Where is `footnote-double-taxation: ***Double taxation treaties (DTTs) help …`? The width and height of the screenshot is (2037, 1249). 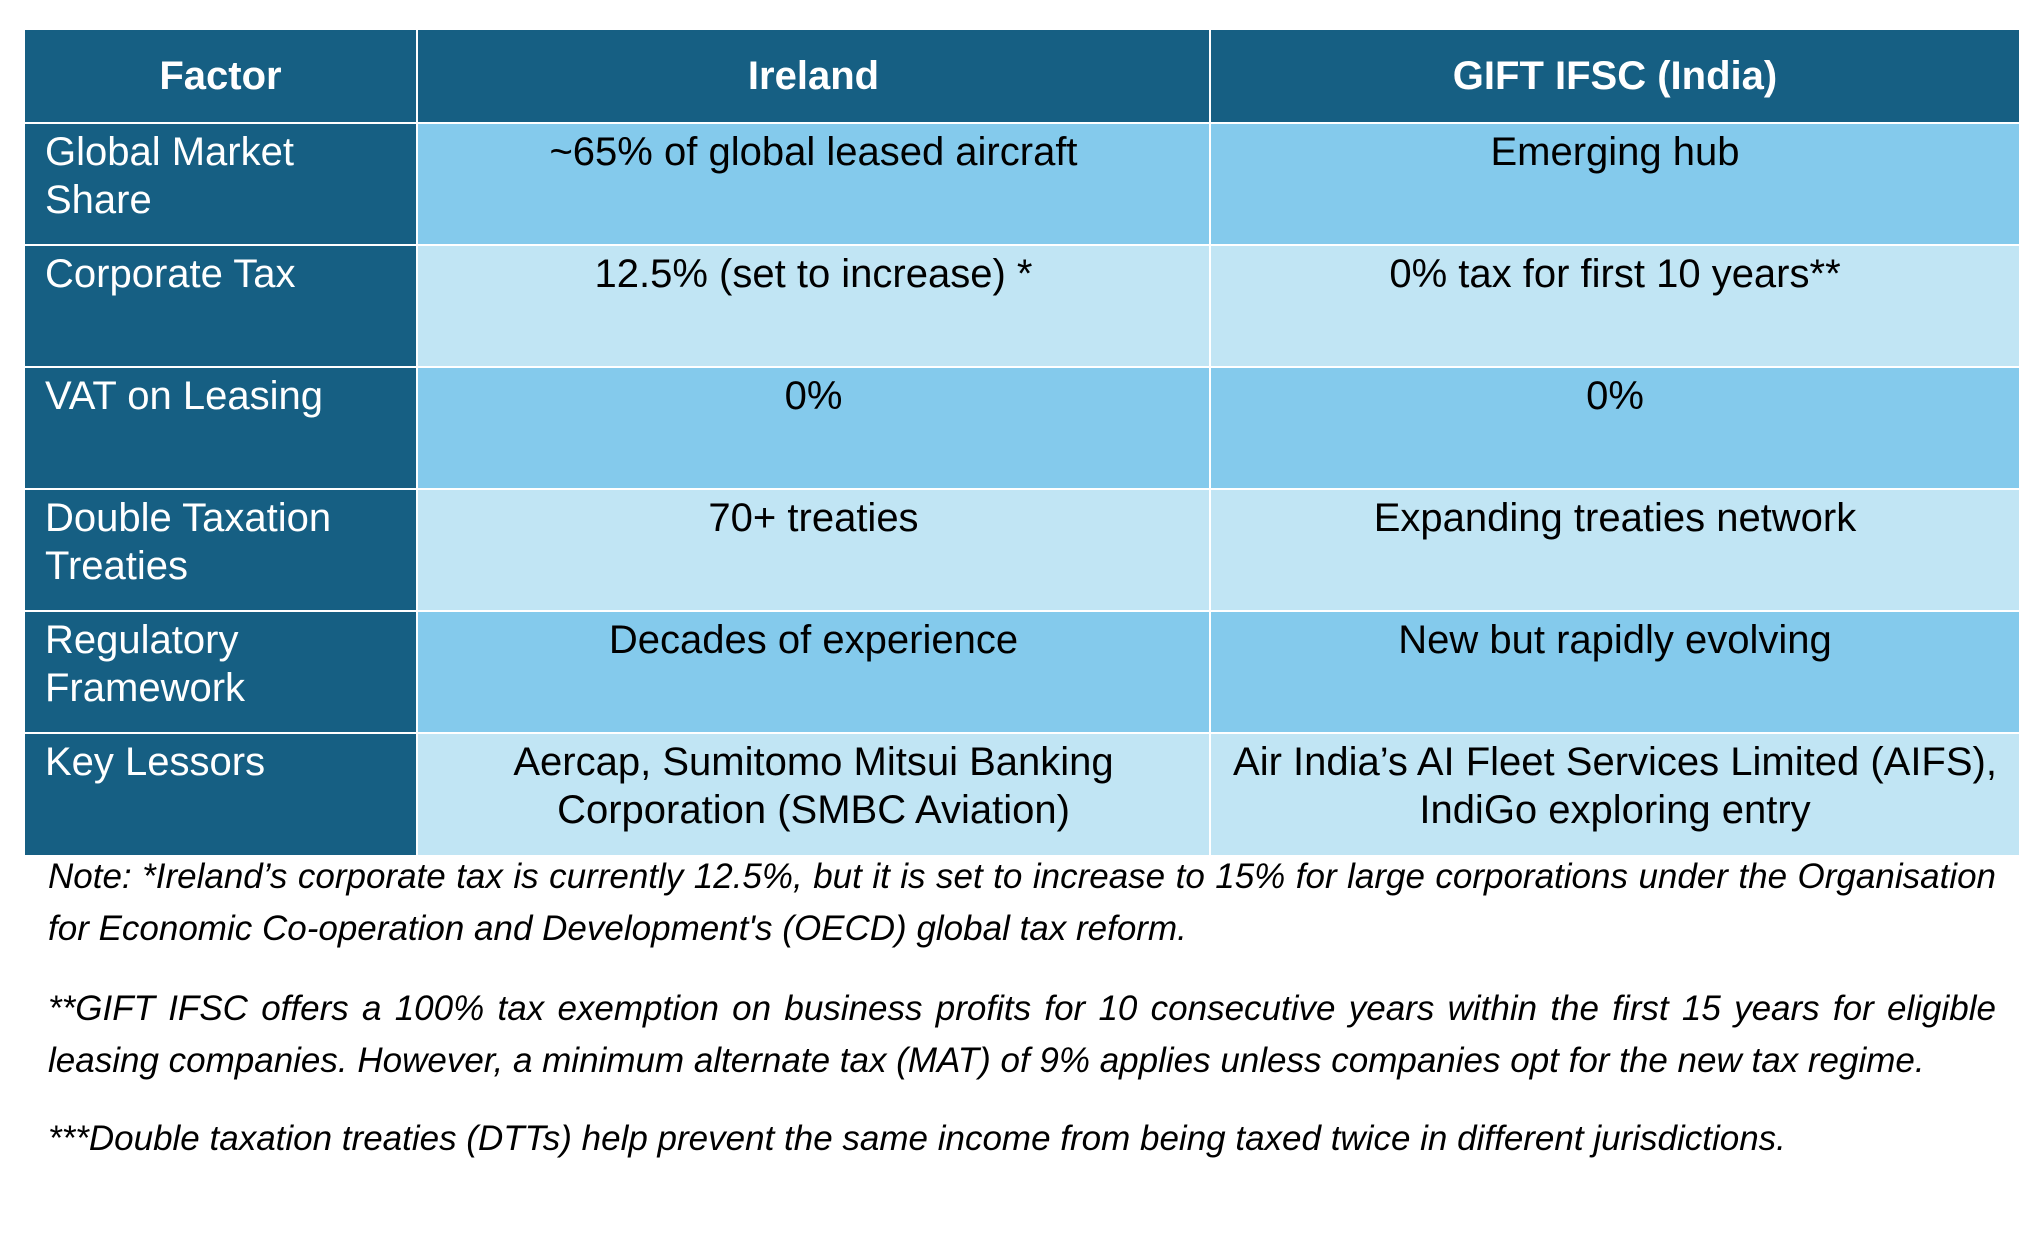 footnote-double-taxation: ***Double taxation treaties (DTTs) help … is located at coordinates (917, 1138).